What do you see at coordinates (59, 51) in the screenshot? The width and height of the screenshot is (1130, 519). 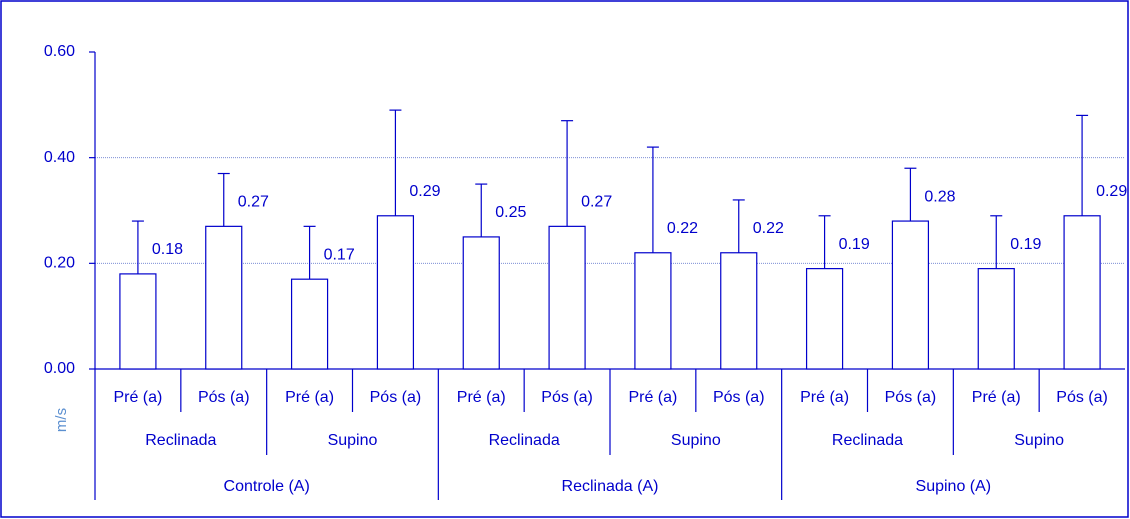 I see `y-tick-label: 0.60` at bounding box center [59, 51].